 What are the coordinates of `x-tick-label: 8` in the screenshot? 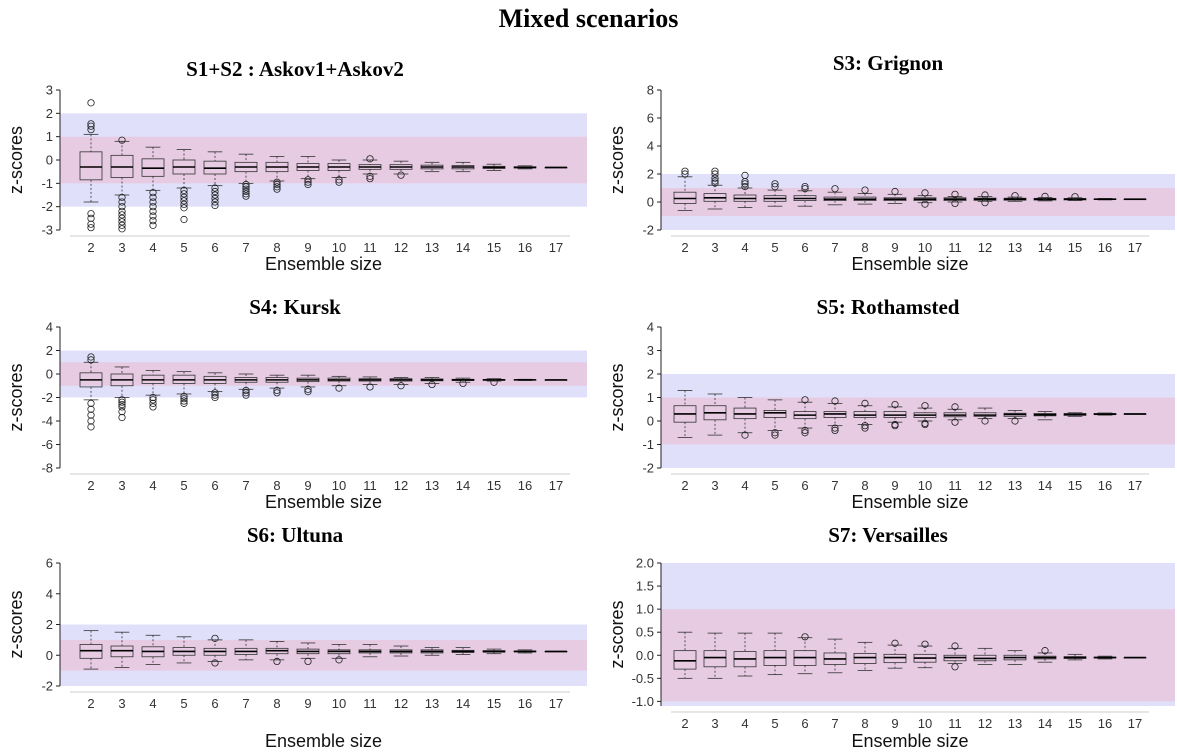 It's located at (276, 703).